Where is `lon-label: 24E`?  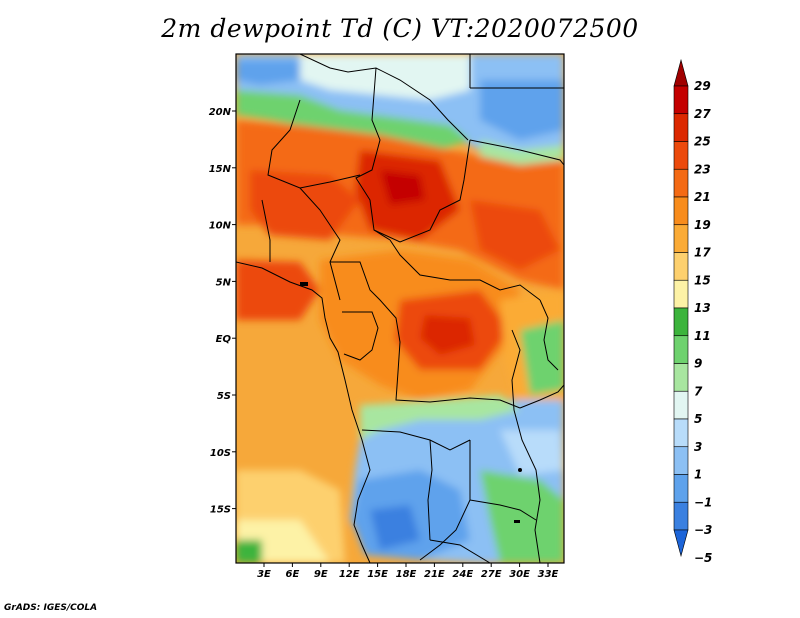 lon-label: 24E is located at coordinates (462, 574).